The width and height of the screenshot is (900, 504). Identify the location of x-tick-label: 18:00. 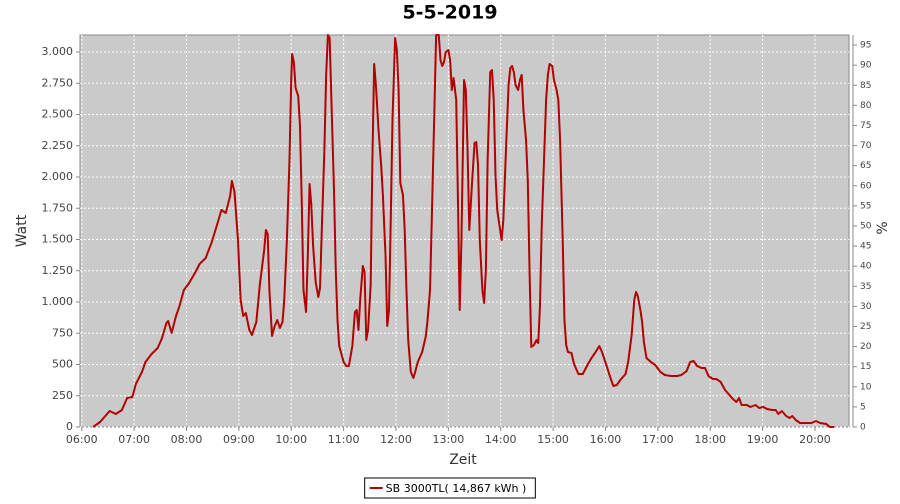
(710, 439).